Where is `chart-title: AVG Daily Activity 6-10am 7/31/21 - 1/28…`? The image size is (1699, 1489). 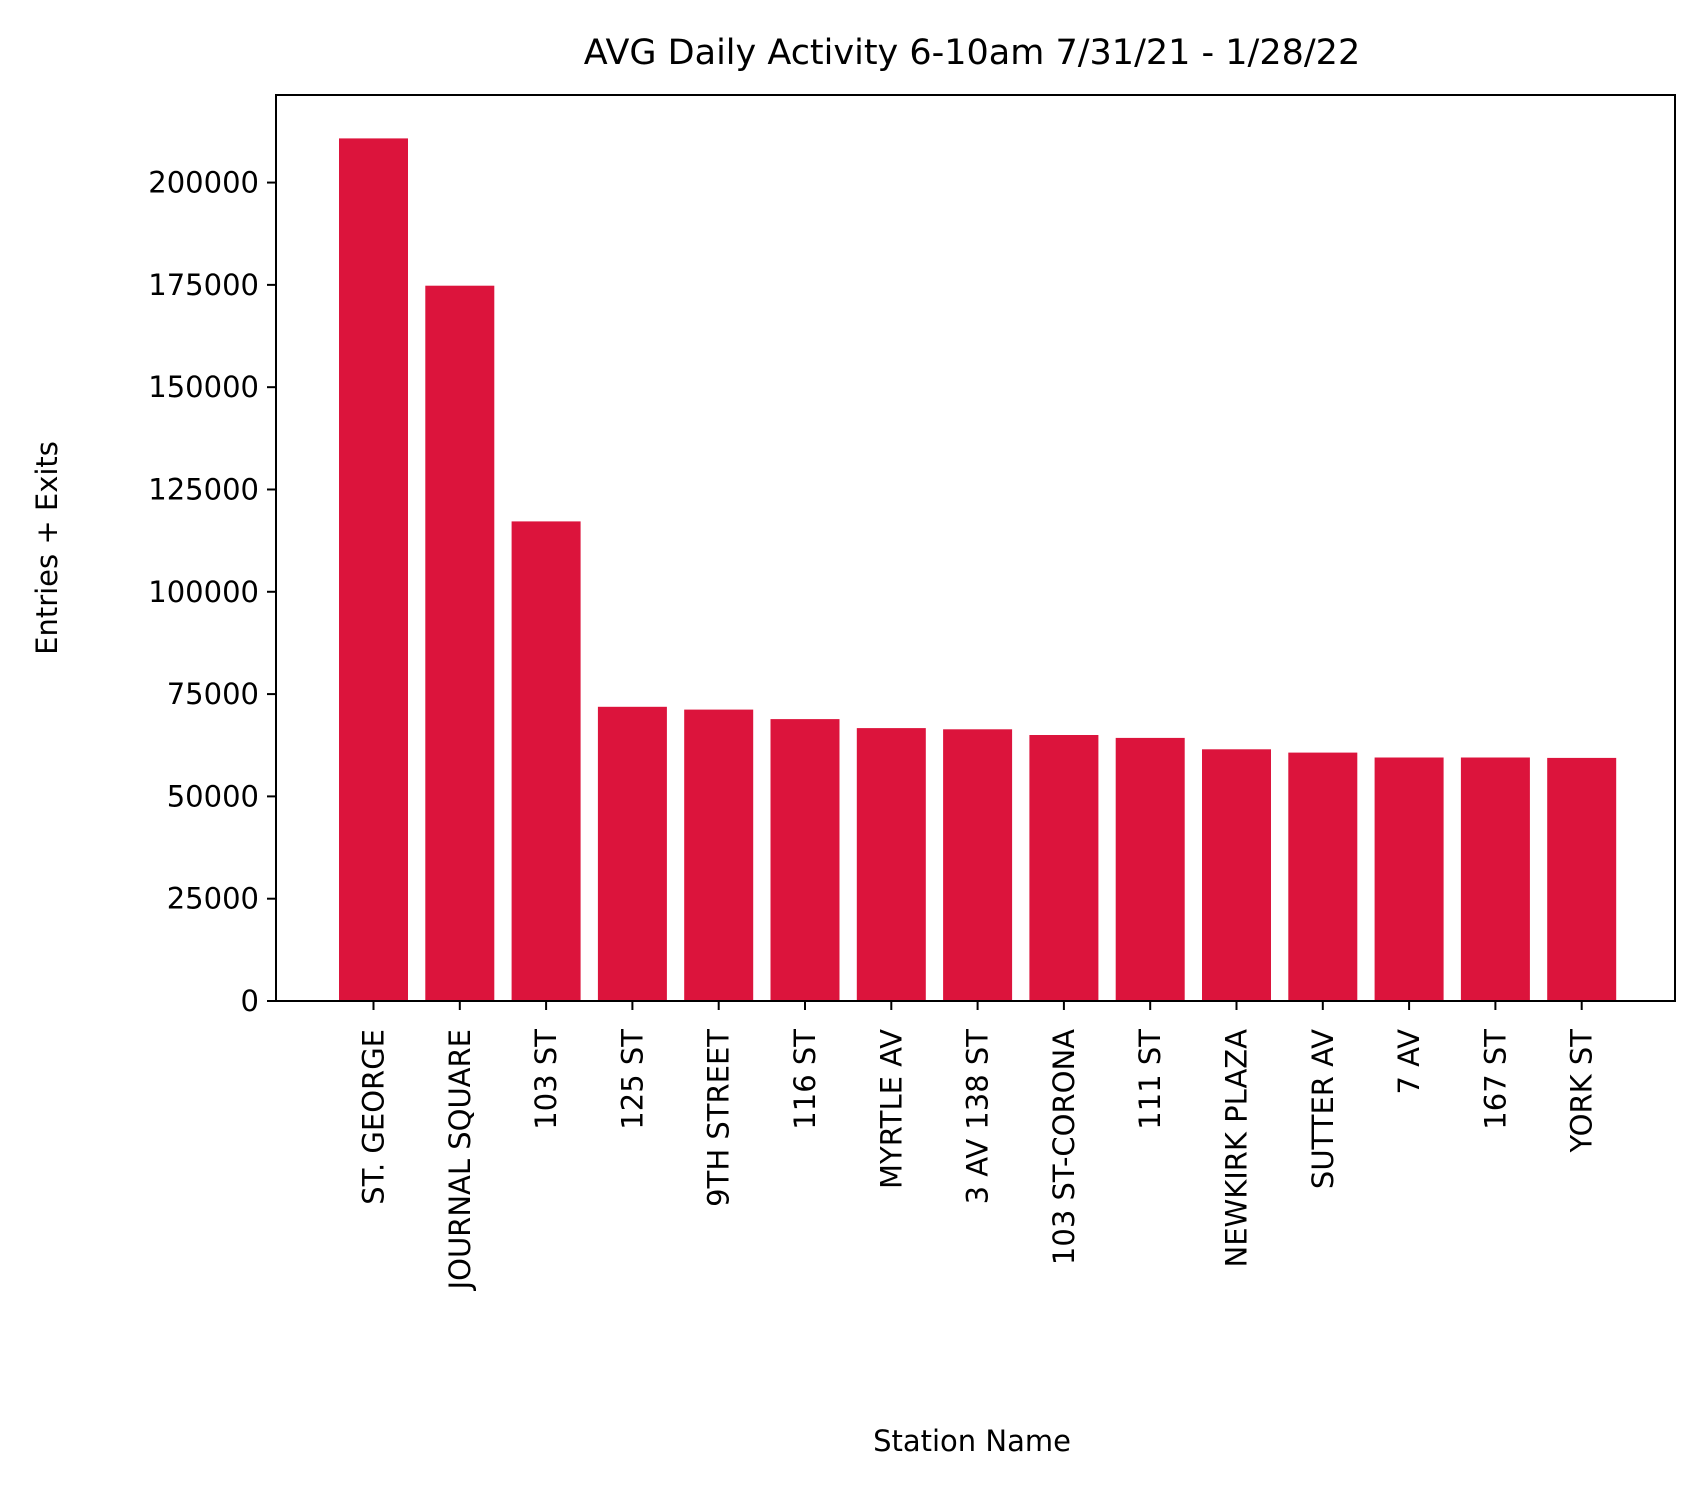 chart-title: AVG Daily Activity 6-10am 7/31/21 - 1/28… is located at coordinates (972, 53).